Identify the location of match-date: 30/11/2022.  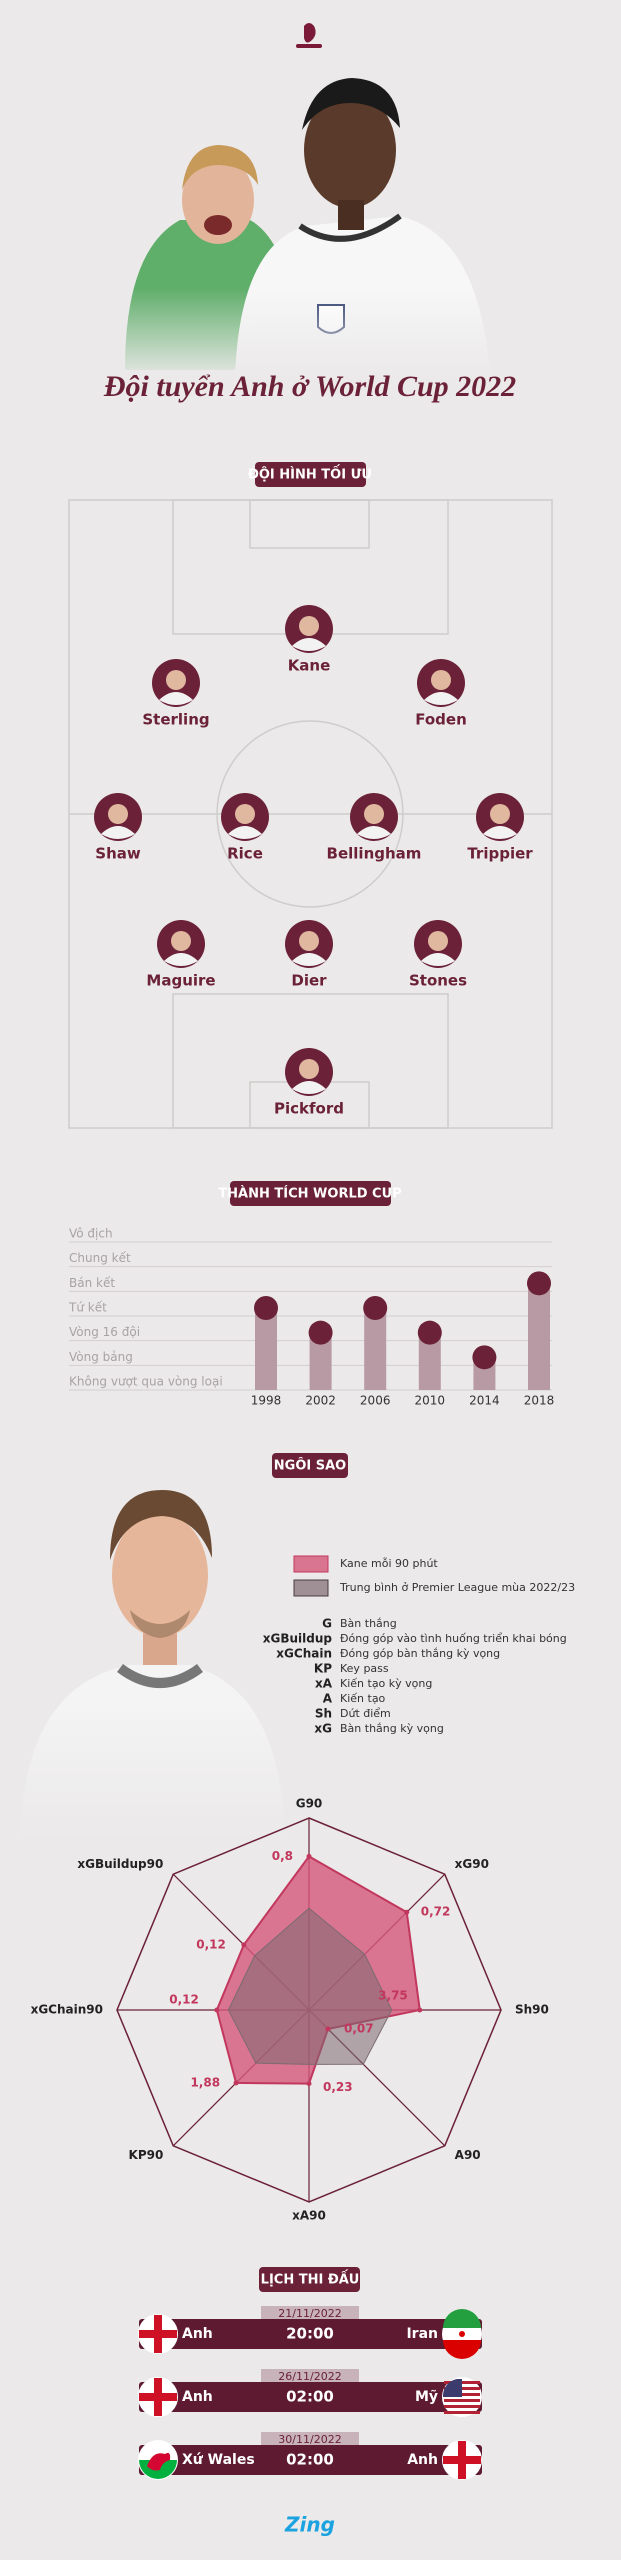
(309, 2439).